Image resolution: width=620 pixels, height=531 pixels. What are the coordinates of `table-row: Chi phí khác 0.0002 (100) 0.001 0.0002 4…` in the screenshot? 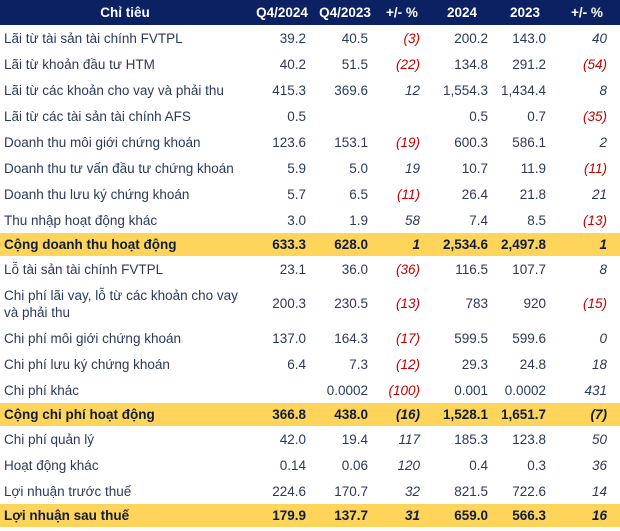 It's located at (310, 390).